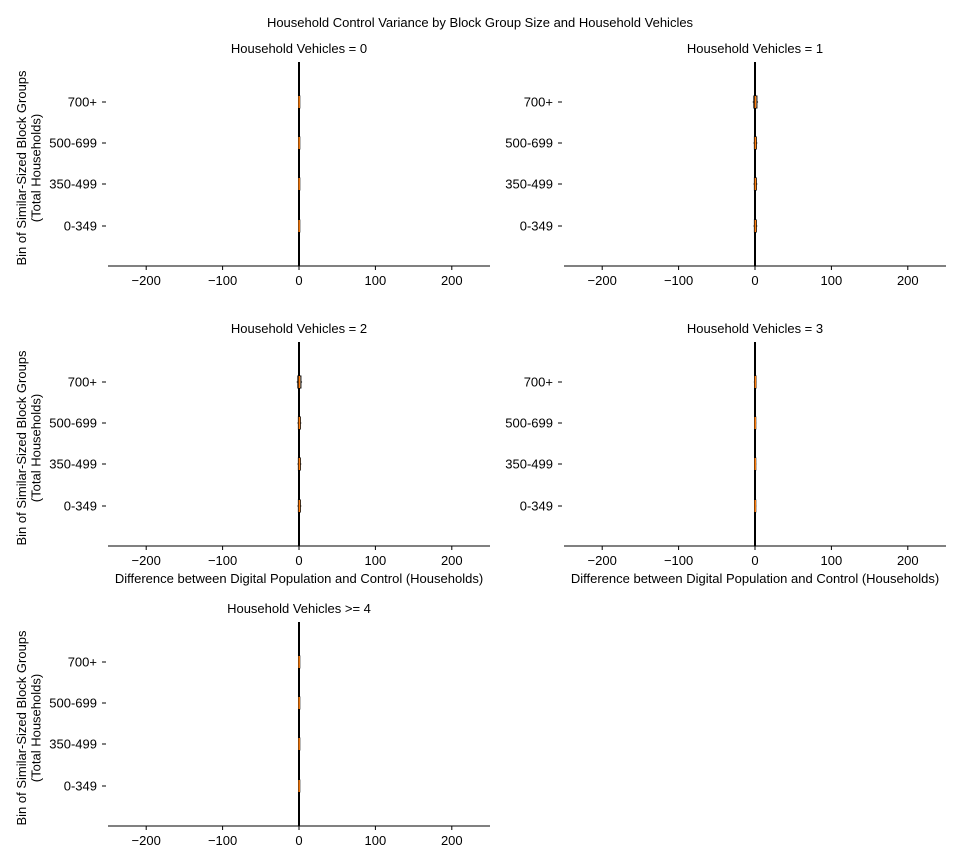  What do you see at coordinates (299, 328) in the screenshot?
I see `panel-title: Household Vehicles = 2` at bounding box center [299, 328].